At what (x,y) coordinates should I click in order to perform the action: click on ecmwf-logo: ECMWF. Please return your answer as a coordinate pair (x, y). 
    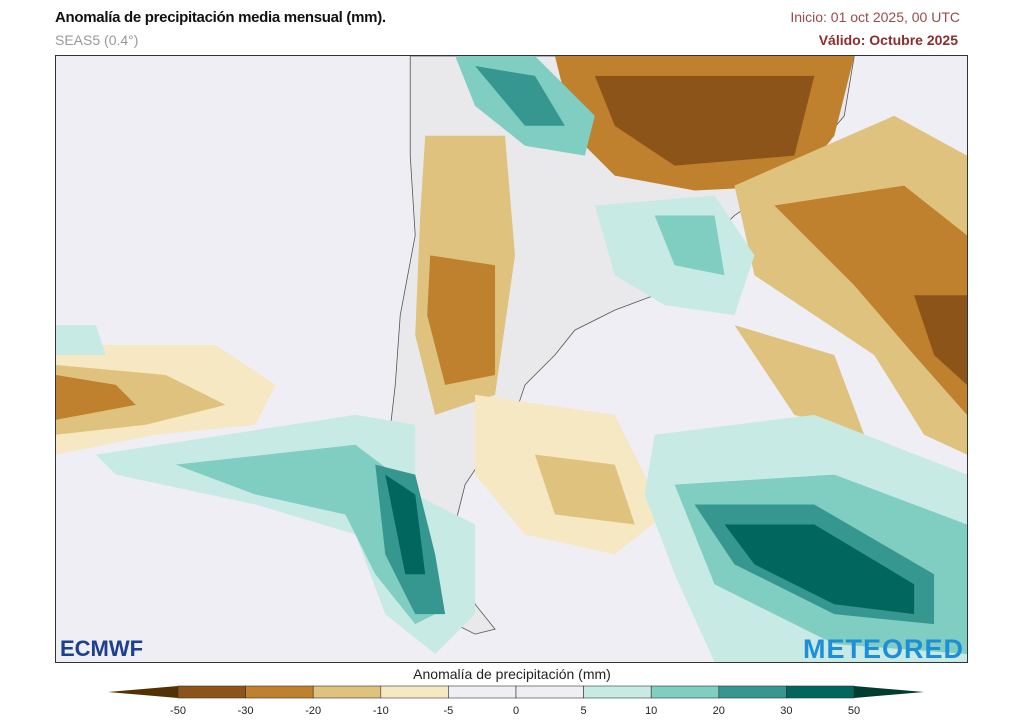
    Looking at the image, I should click on (102, 648).